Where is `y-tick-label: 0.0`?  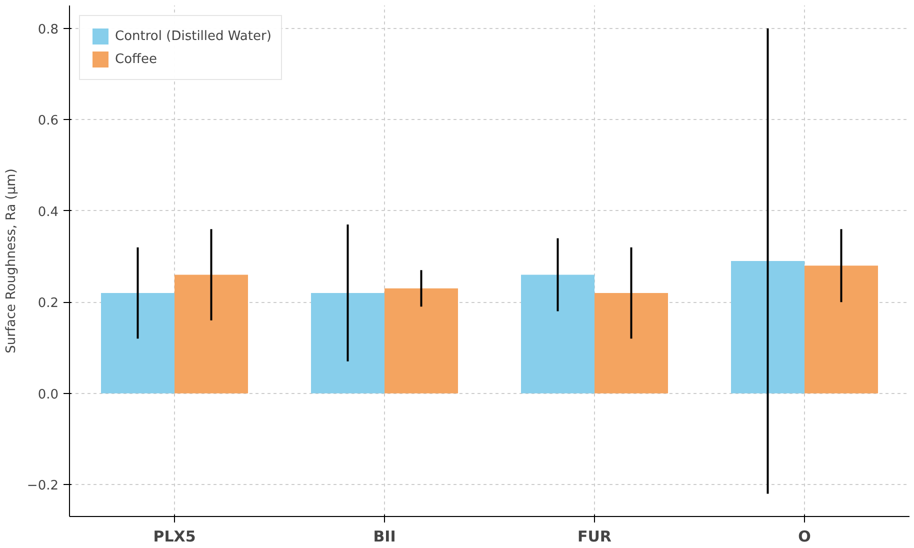
y-tick-label: 0.0 is located at coordinates (48, 394).